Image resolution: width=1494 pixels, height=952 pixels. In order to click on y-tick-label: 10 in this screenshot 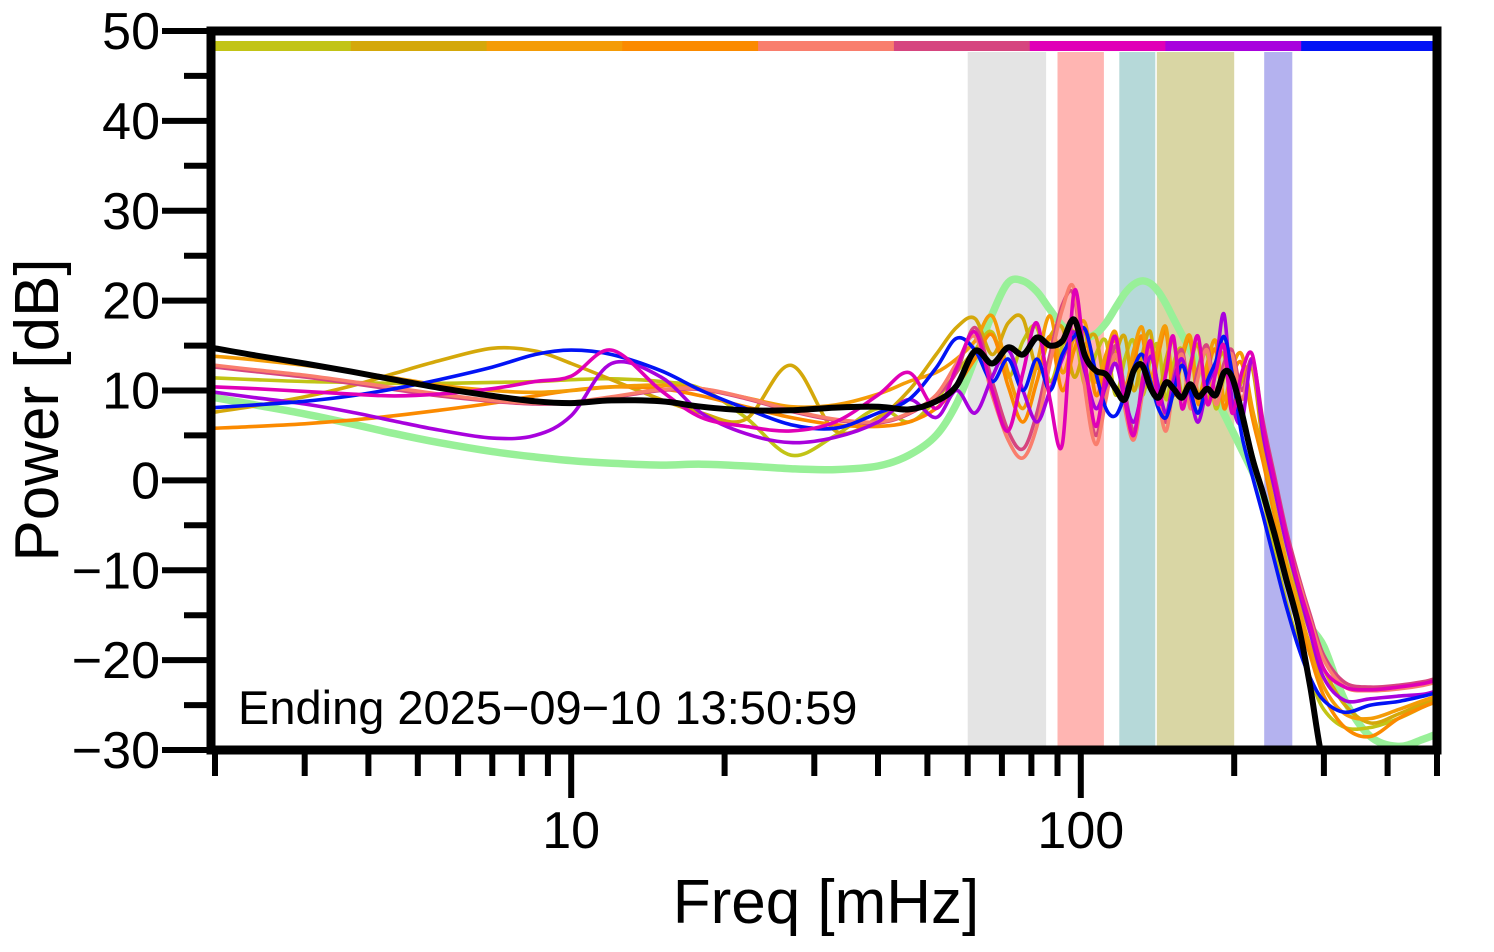, I will do `click(131, 392)`.